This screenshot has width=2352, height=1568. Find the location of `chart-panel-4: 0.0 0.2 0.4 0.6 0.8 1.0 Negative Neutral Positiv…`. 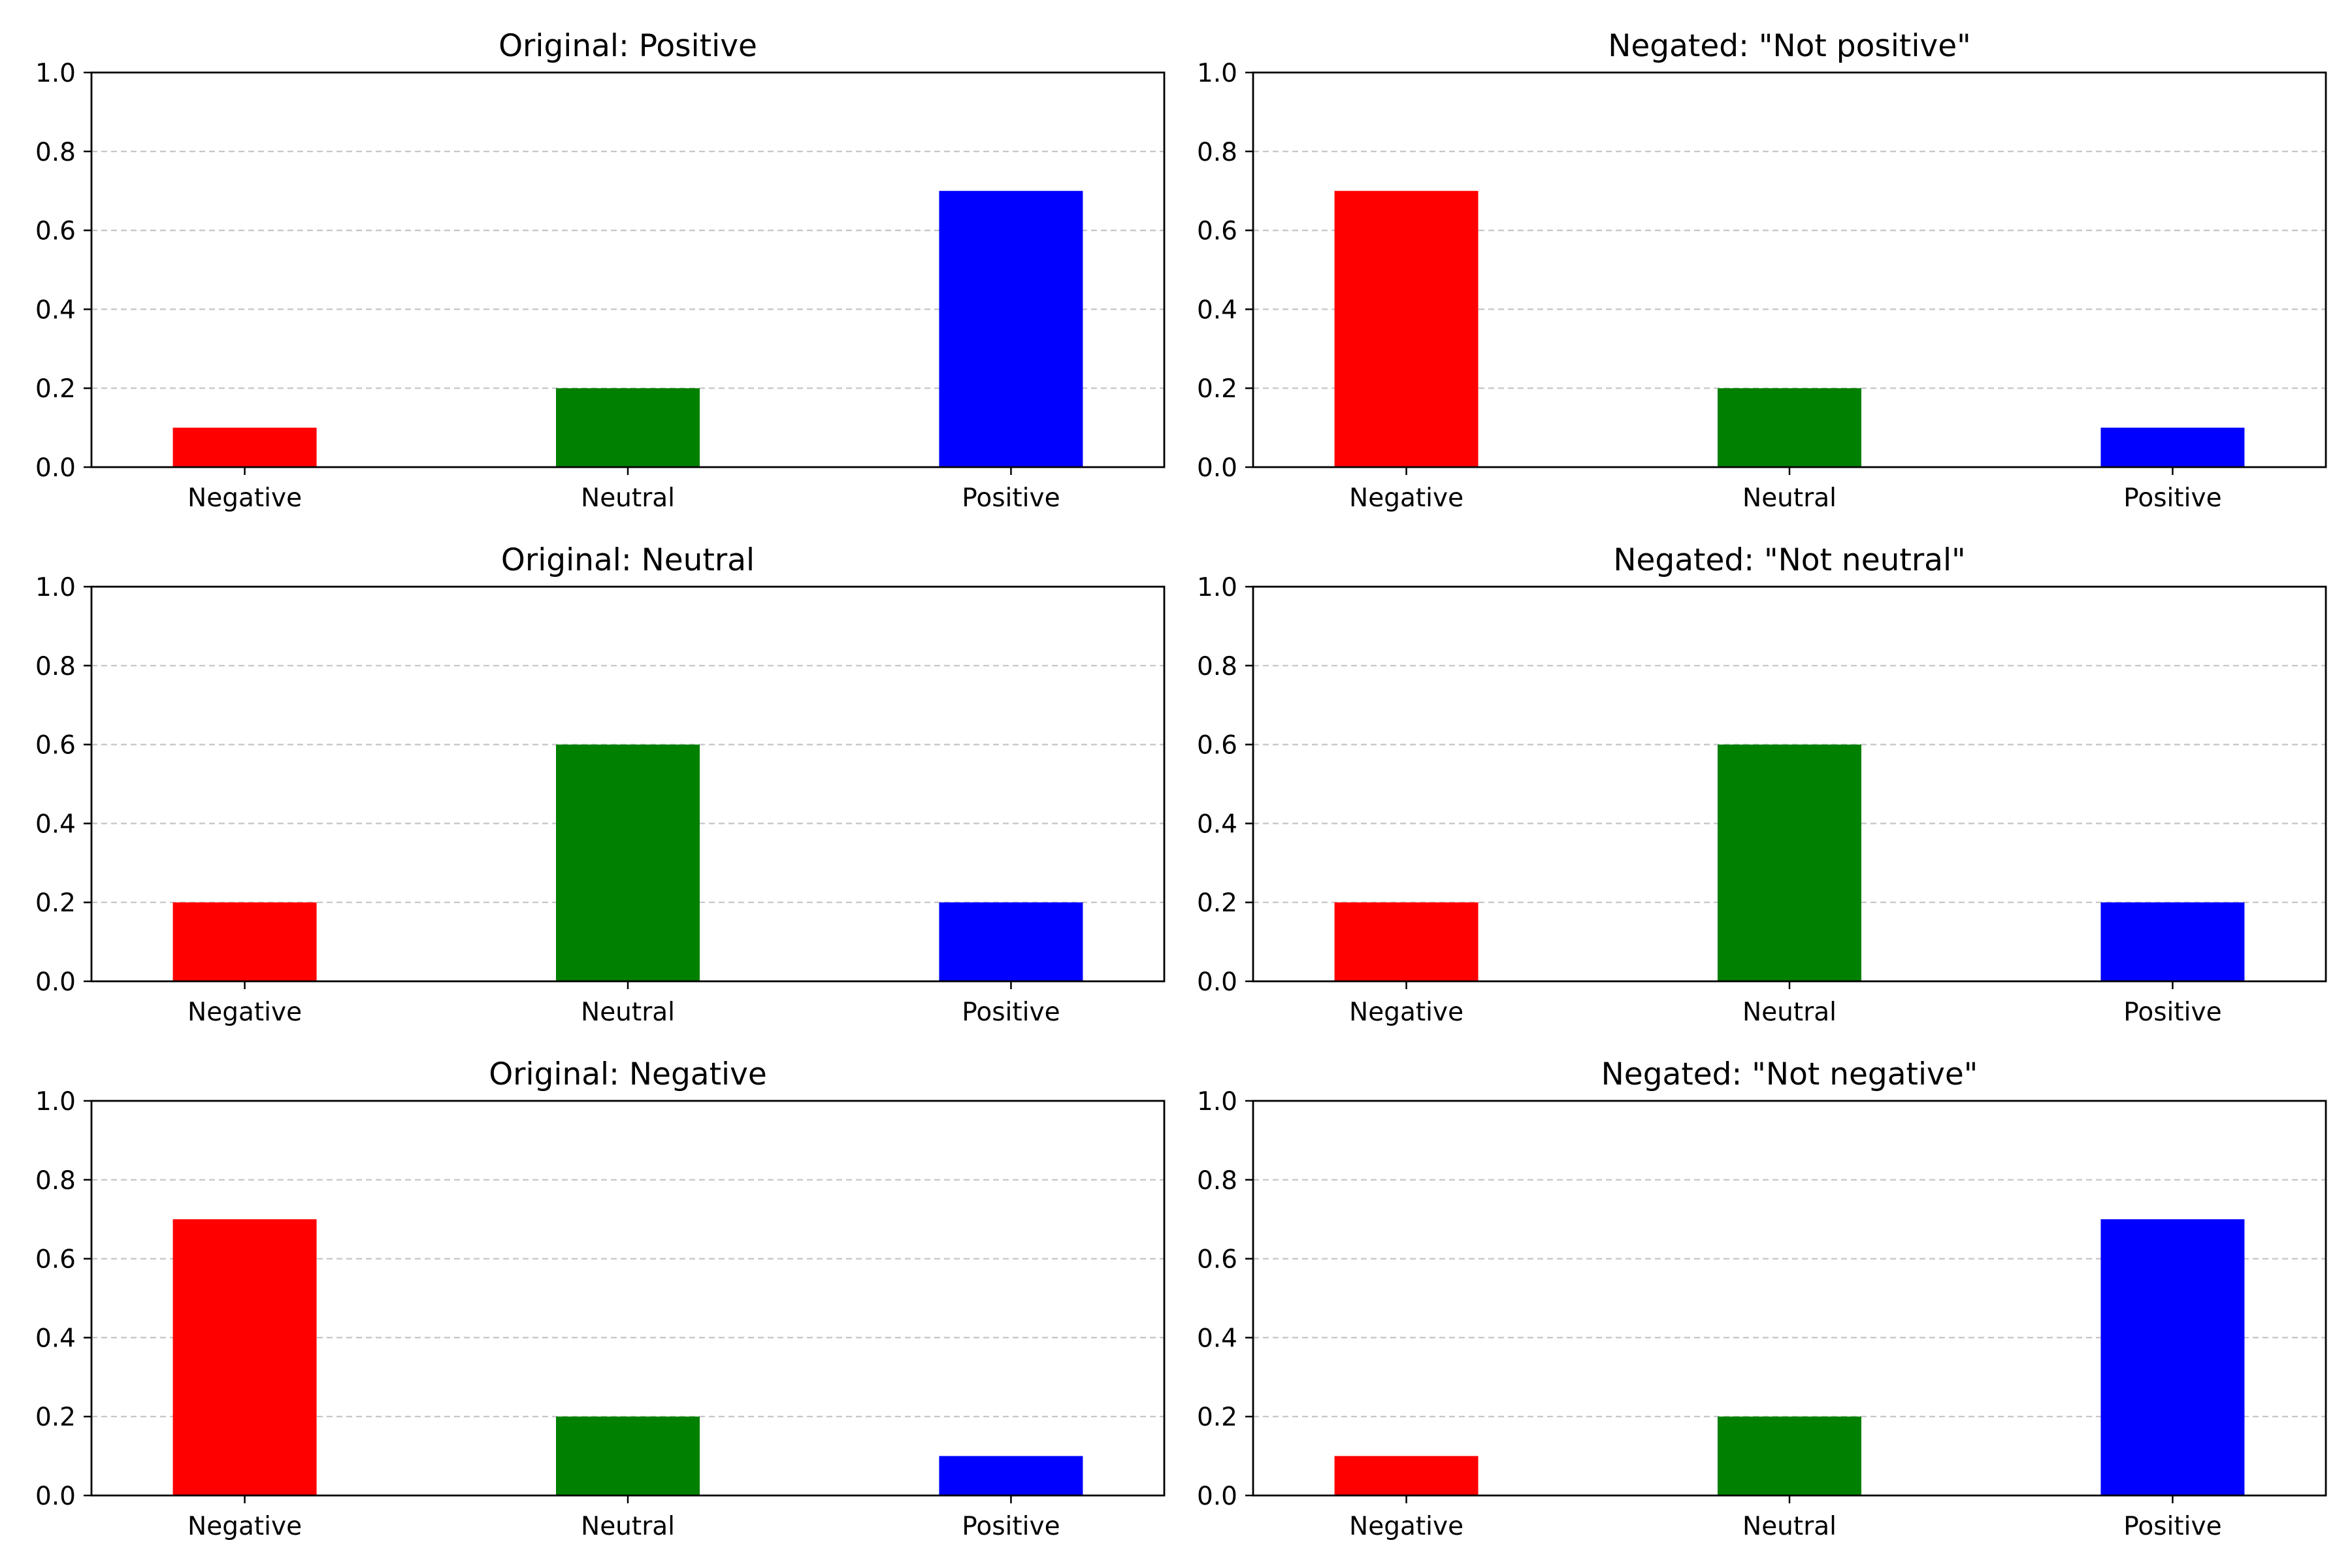

chart-panel-4: 0.0 0.2 0.4 0.6 0.8 1.0 Negative Neutral Positiv… is located at coordinates (1762, 784).